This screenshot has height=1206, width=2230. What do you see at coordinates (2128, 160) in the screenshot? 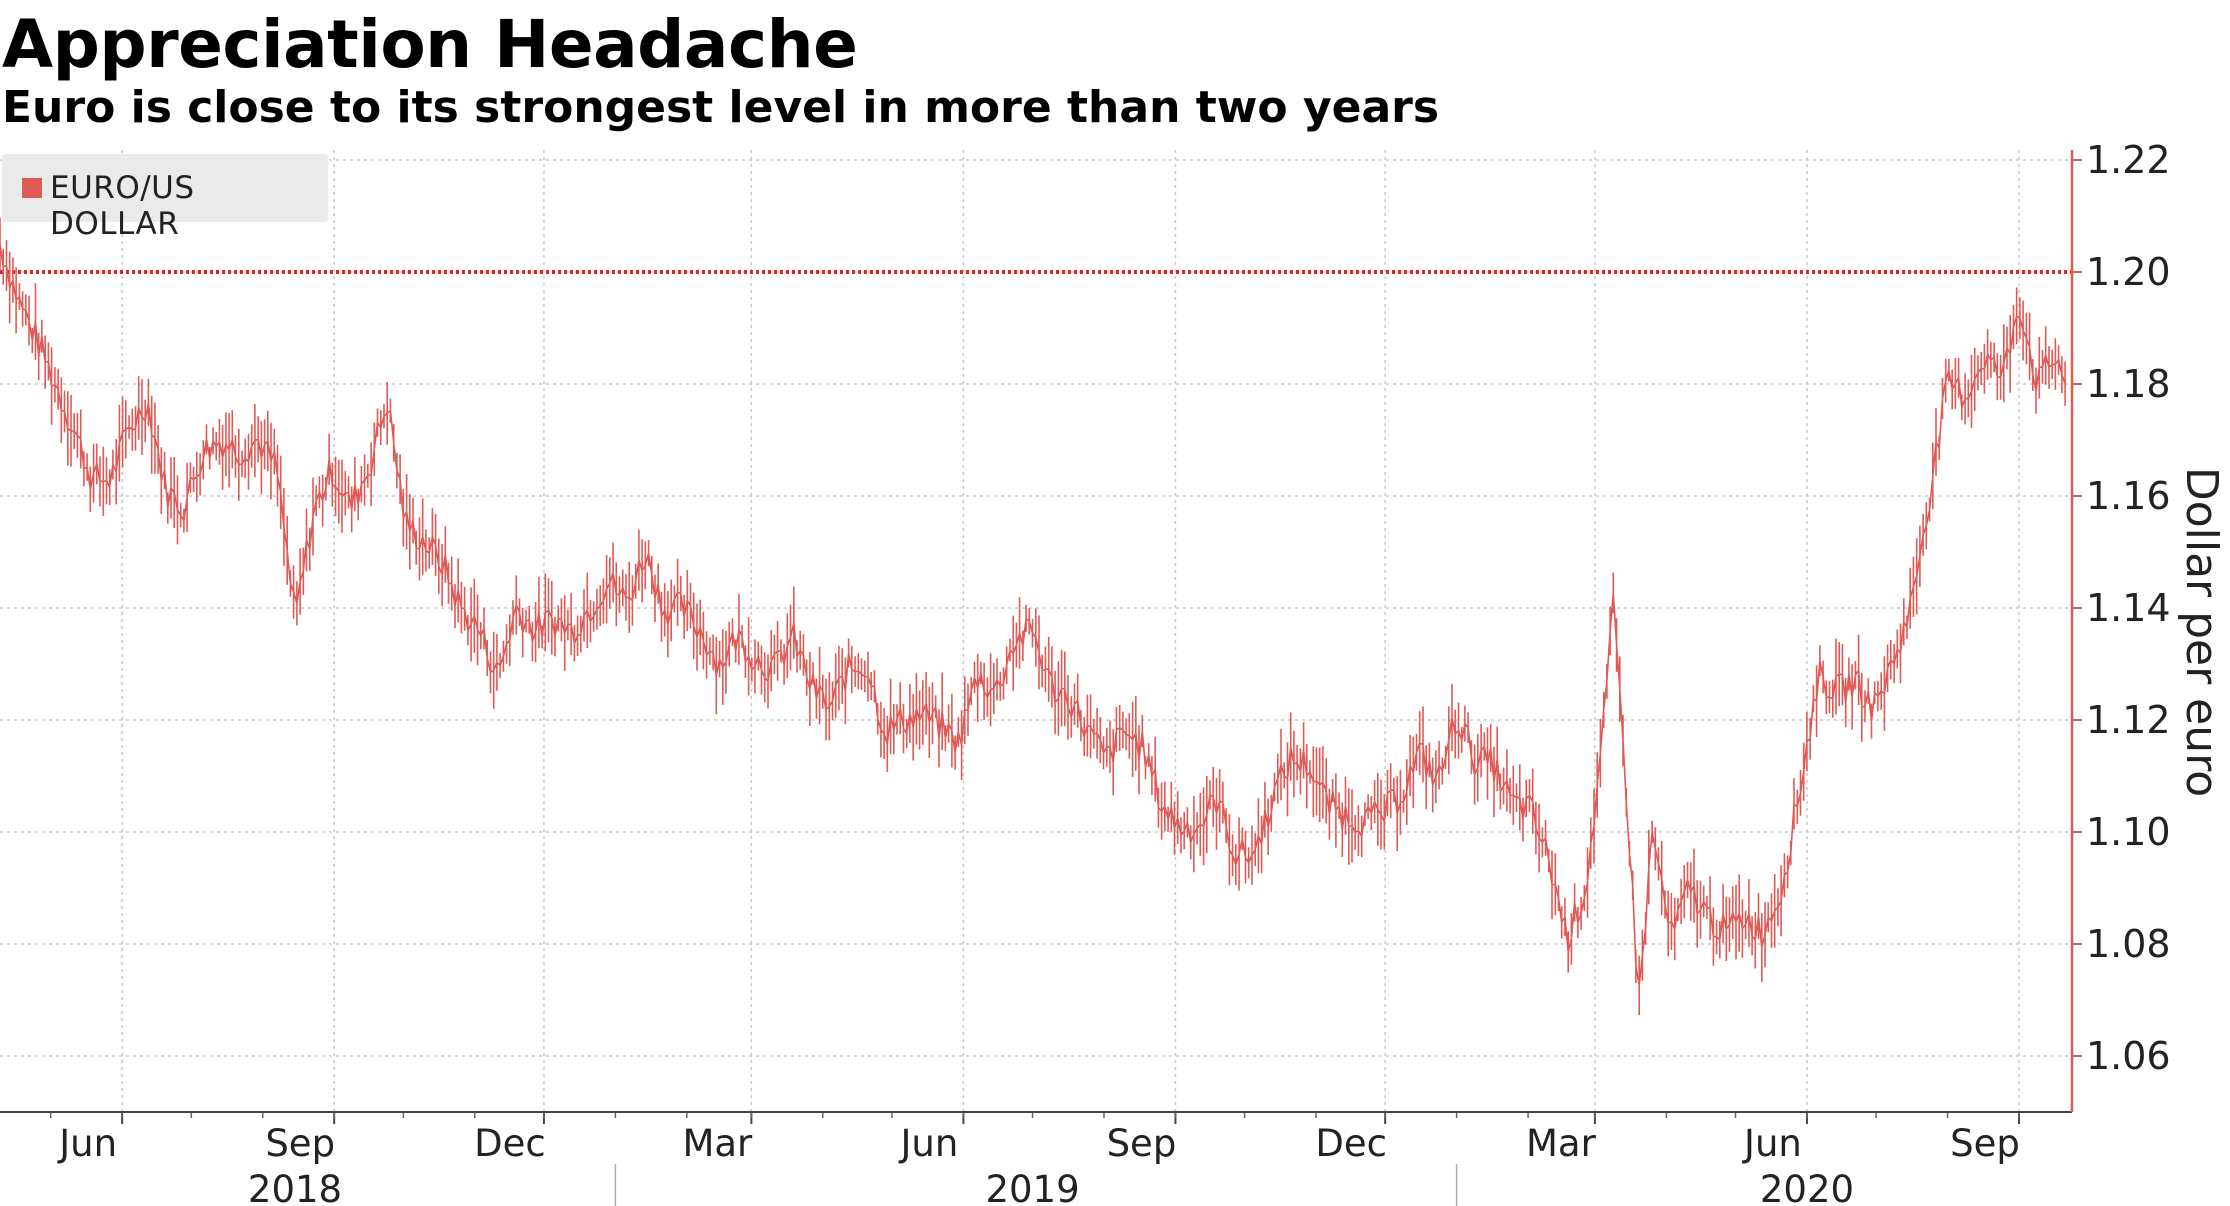
I see `y-tick-label: 1.22` at bounding box center [2128, 160].